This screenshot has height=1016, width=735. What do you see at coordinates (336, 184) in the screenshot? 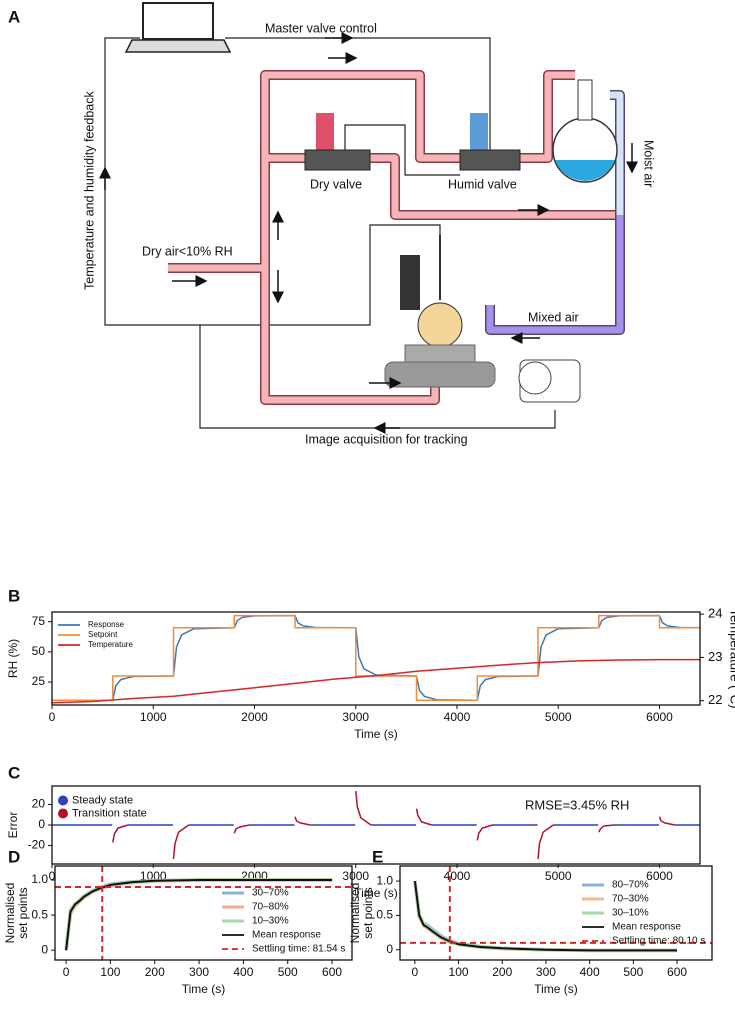
I see `diagram-label: Dry valve` at bounding box center [336, 184].